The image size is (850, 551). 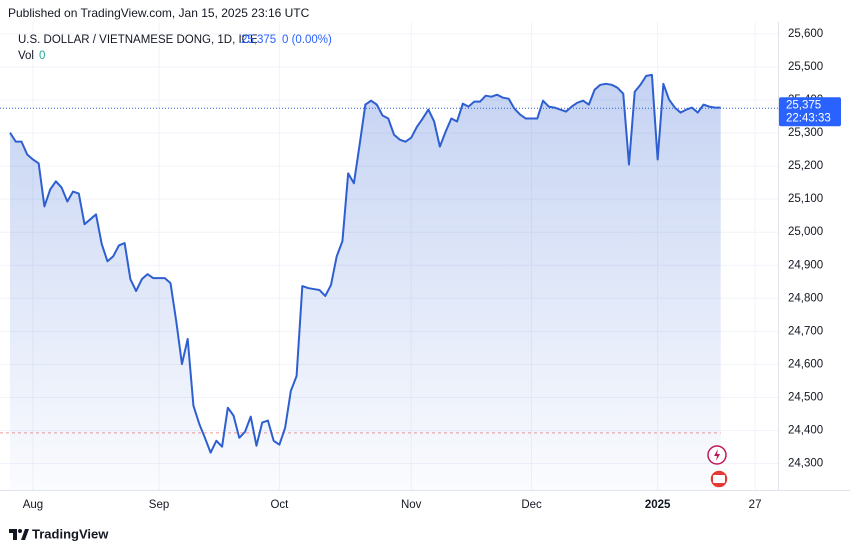 I want to click on x-tick-label: Sep, so click(x=159, y=505).